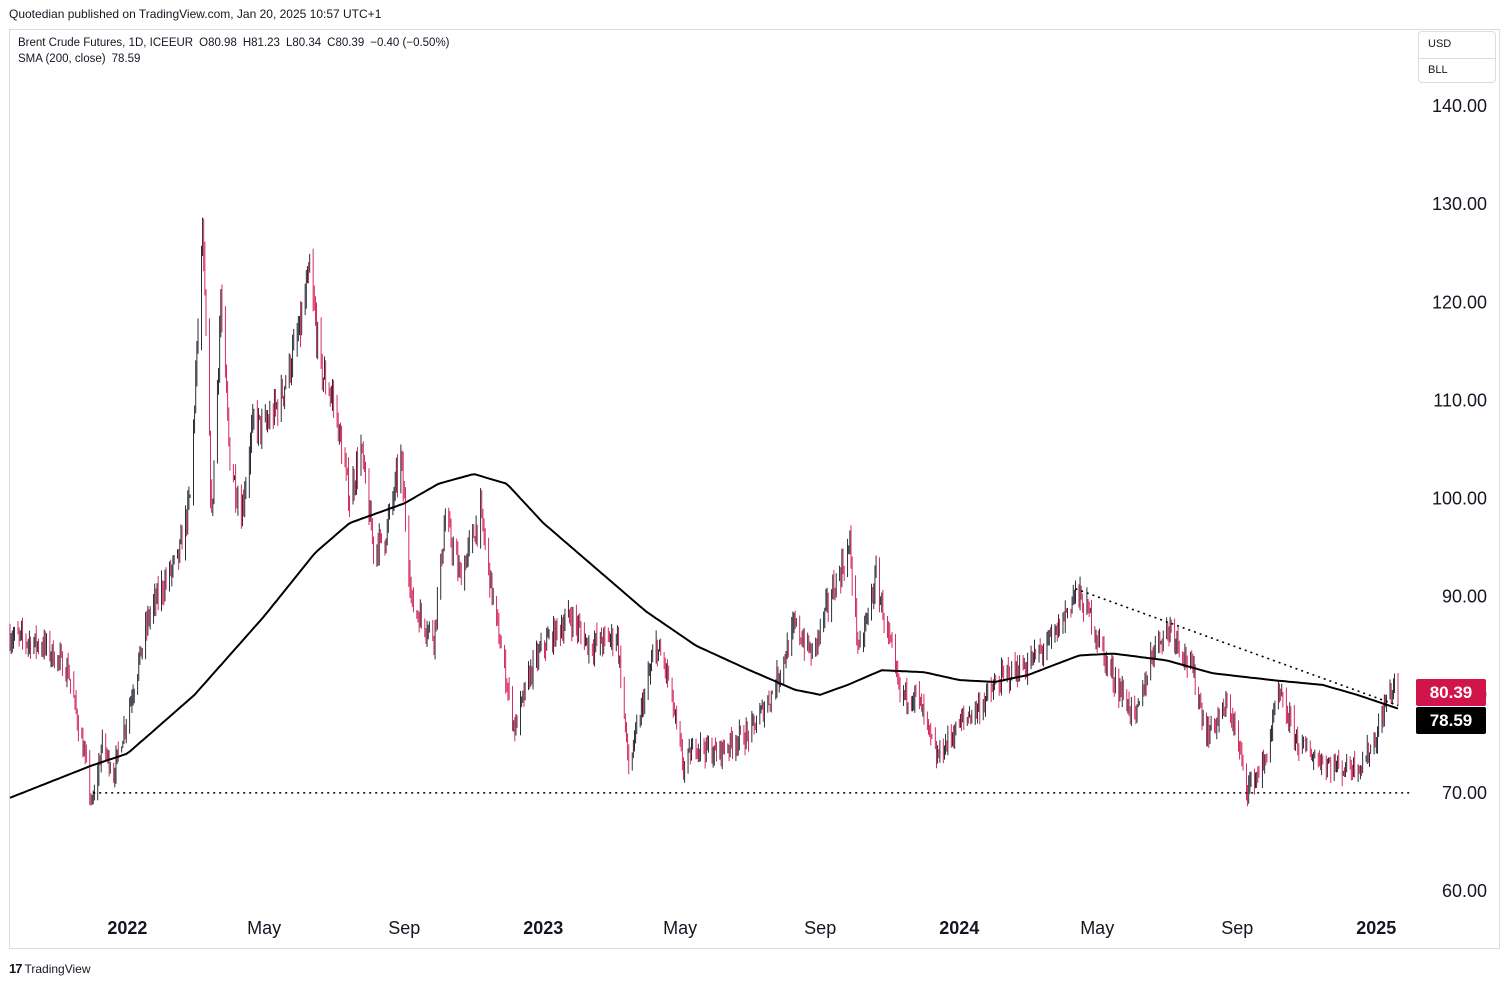 Image resolution: width=1510 pixels, height=986 pixels. What do you see at coordinates (57, 968) in the screenshot?
I see `tradingview-logo-text: TradingView` at bounding box center [57, 968].